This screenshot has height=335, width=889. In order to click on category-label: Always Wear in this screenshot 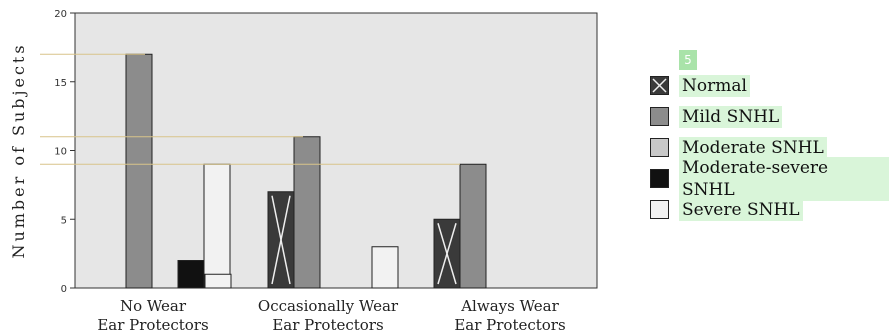, I will do `click(509, 306)`.